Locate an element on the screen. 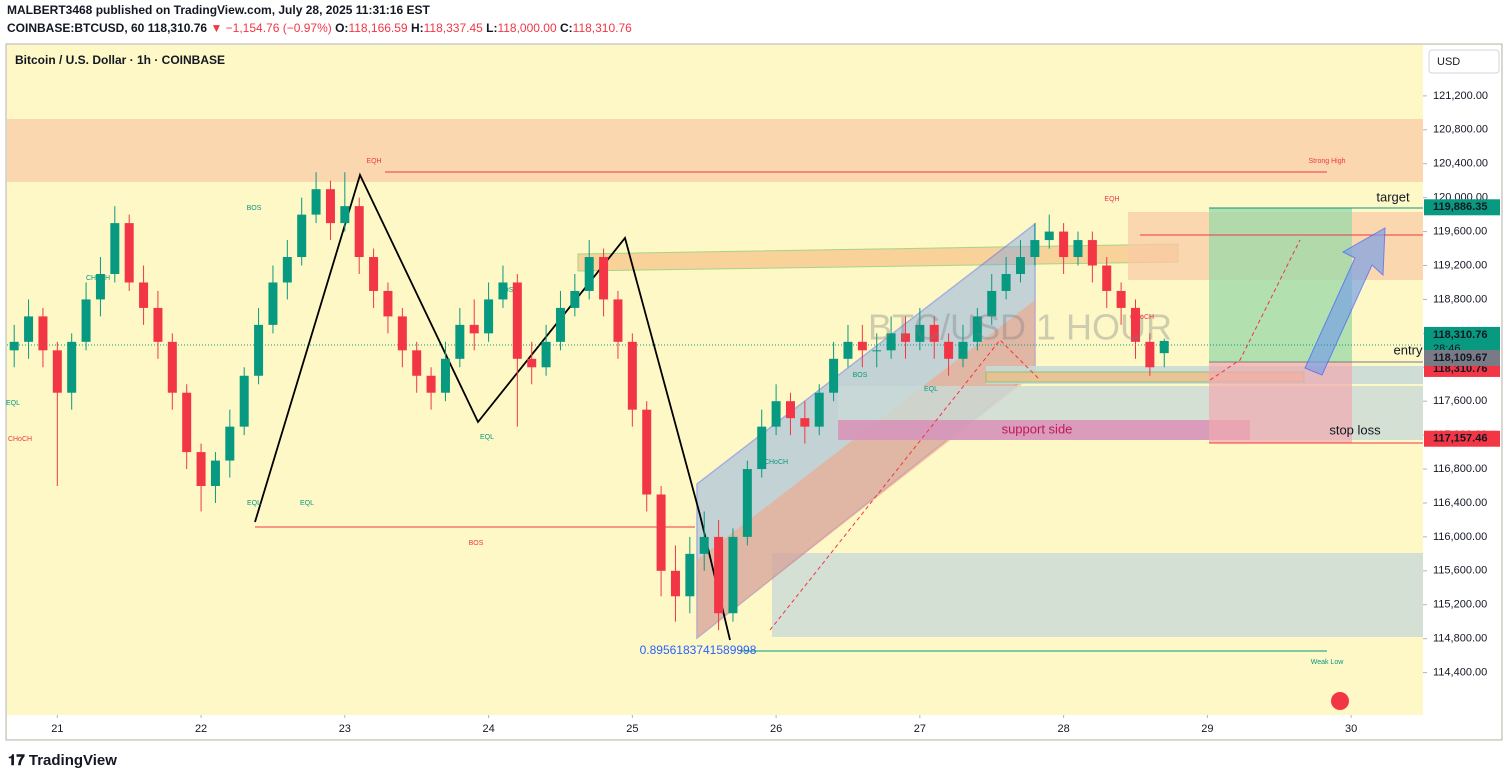 The height and width of the screenshot is (780, 1509). flag-icon is located at coordinates (1340, 701).